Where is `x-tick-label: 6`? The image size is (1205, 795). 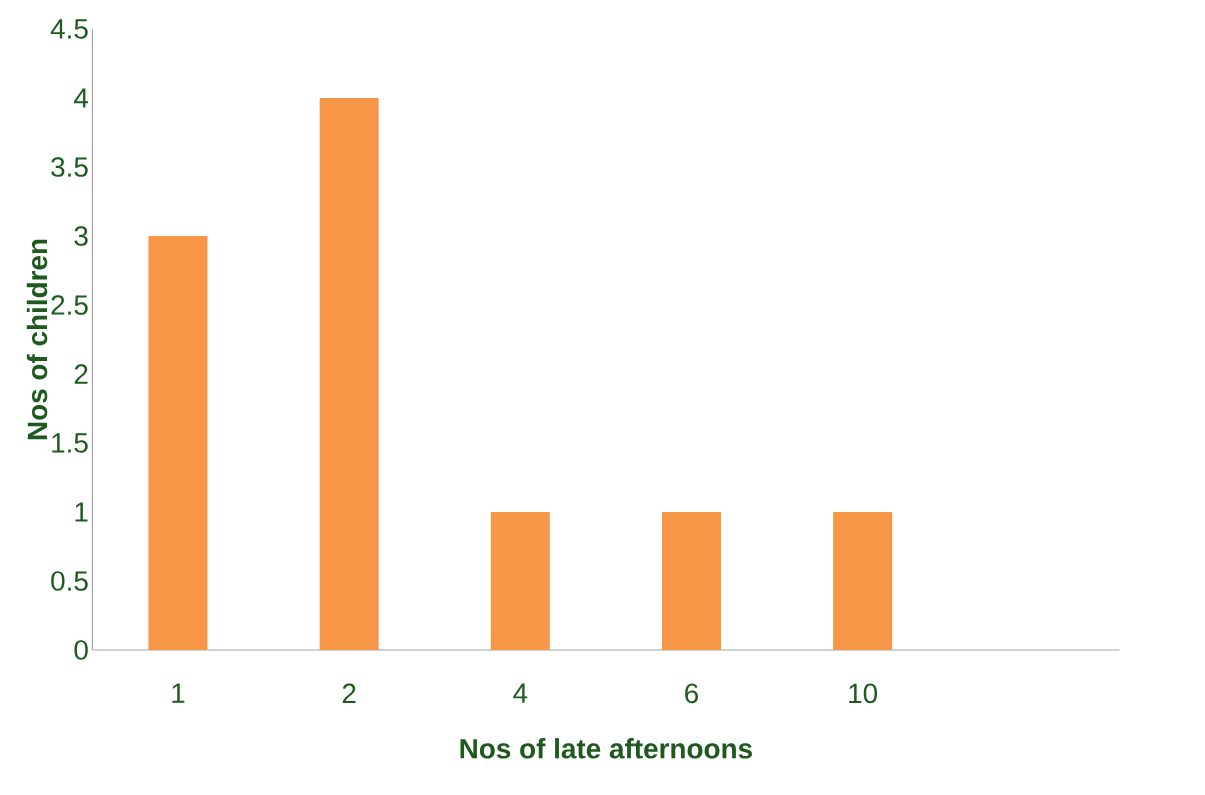
x-tick-label: 6 is located at coordinates (691, 693).